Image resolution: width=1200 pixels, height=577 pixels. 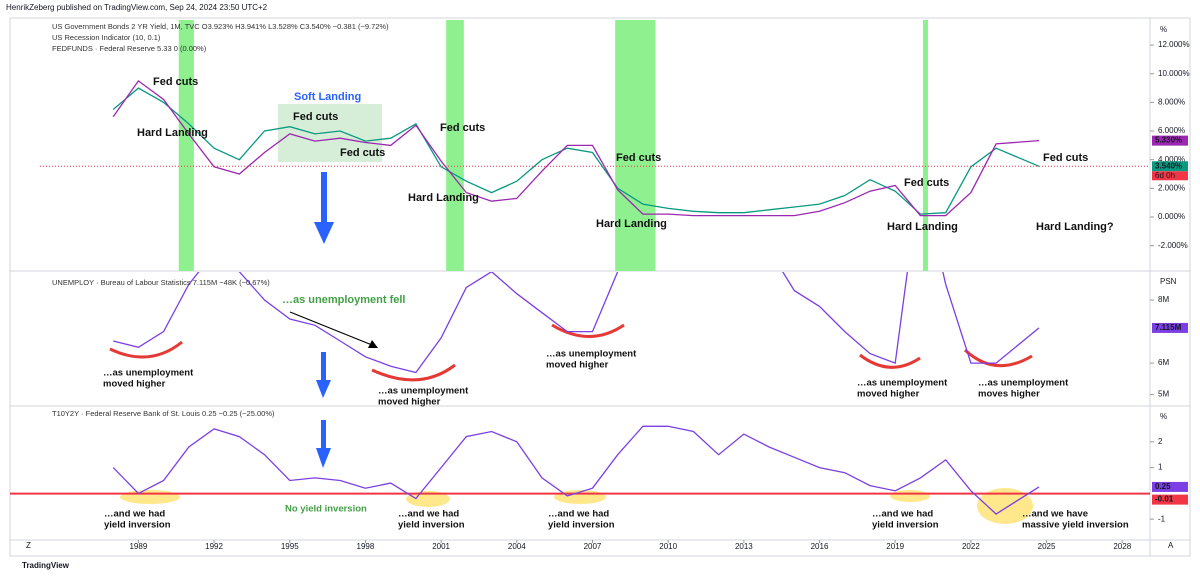 I want to click on series-group, so click(x=576, y=470).